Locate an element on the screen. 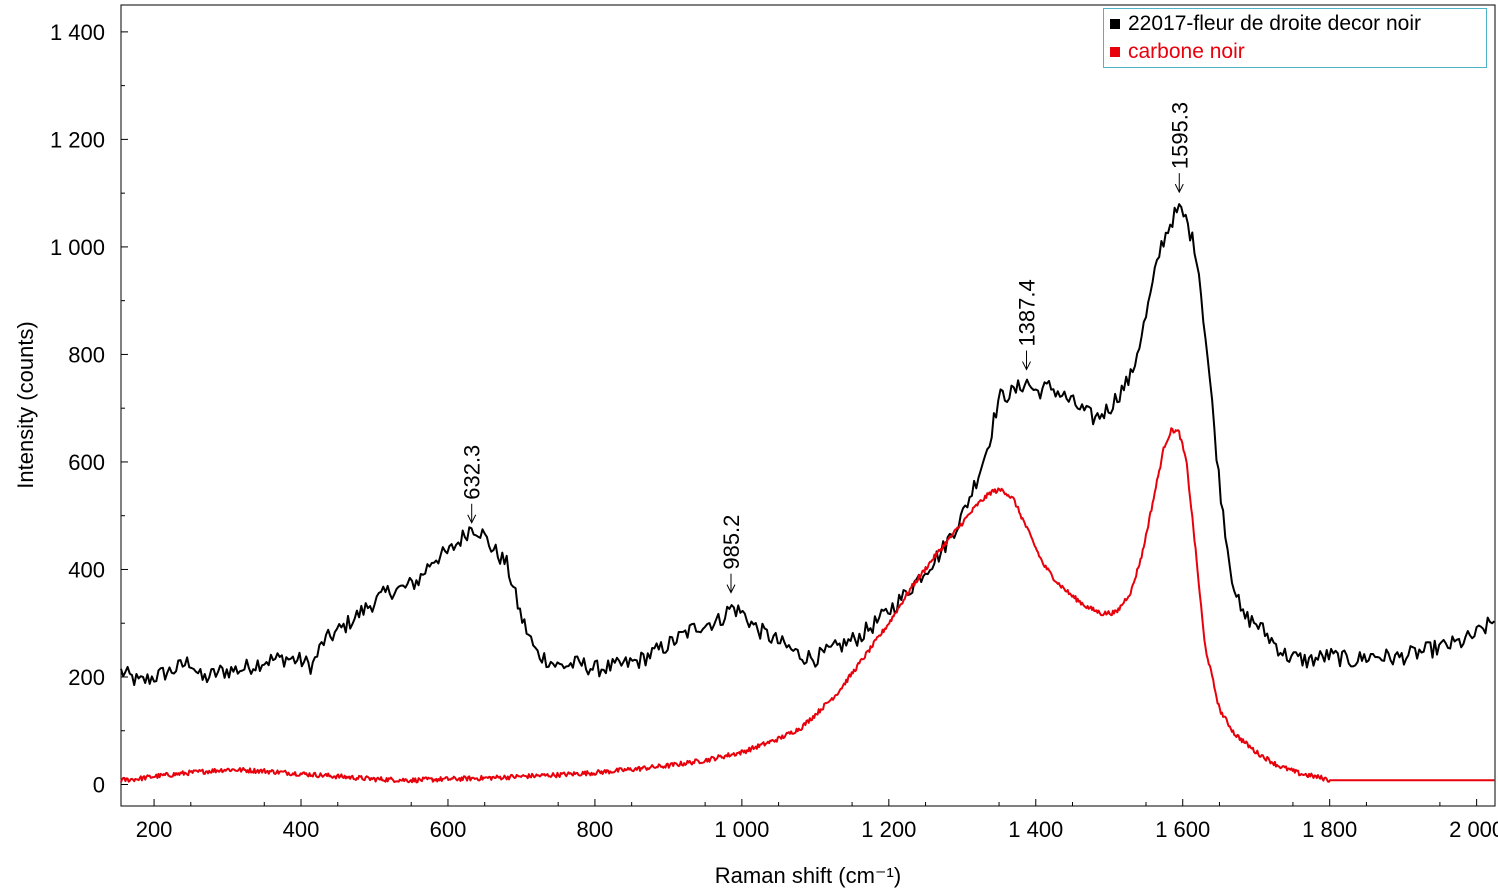 This screenshot has width=1498, height=895. legend-label: carbone noir is located at coordinates (1186, 51).